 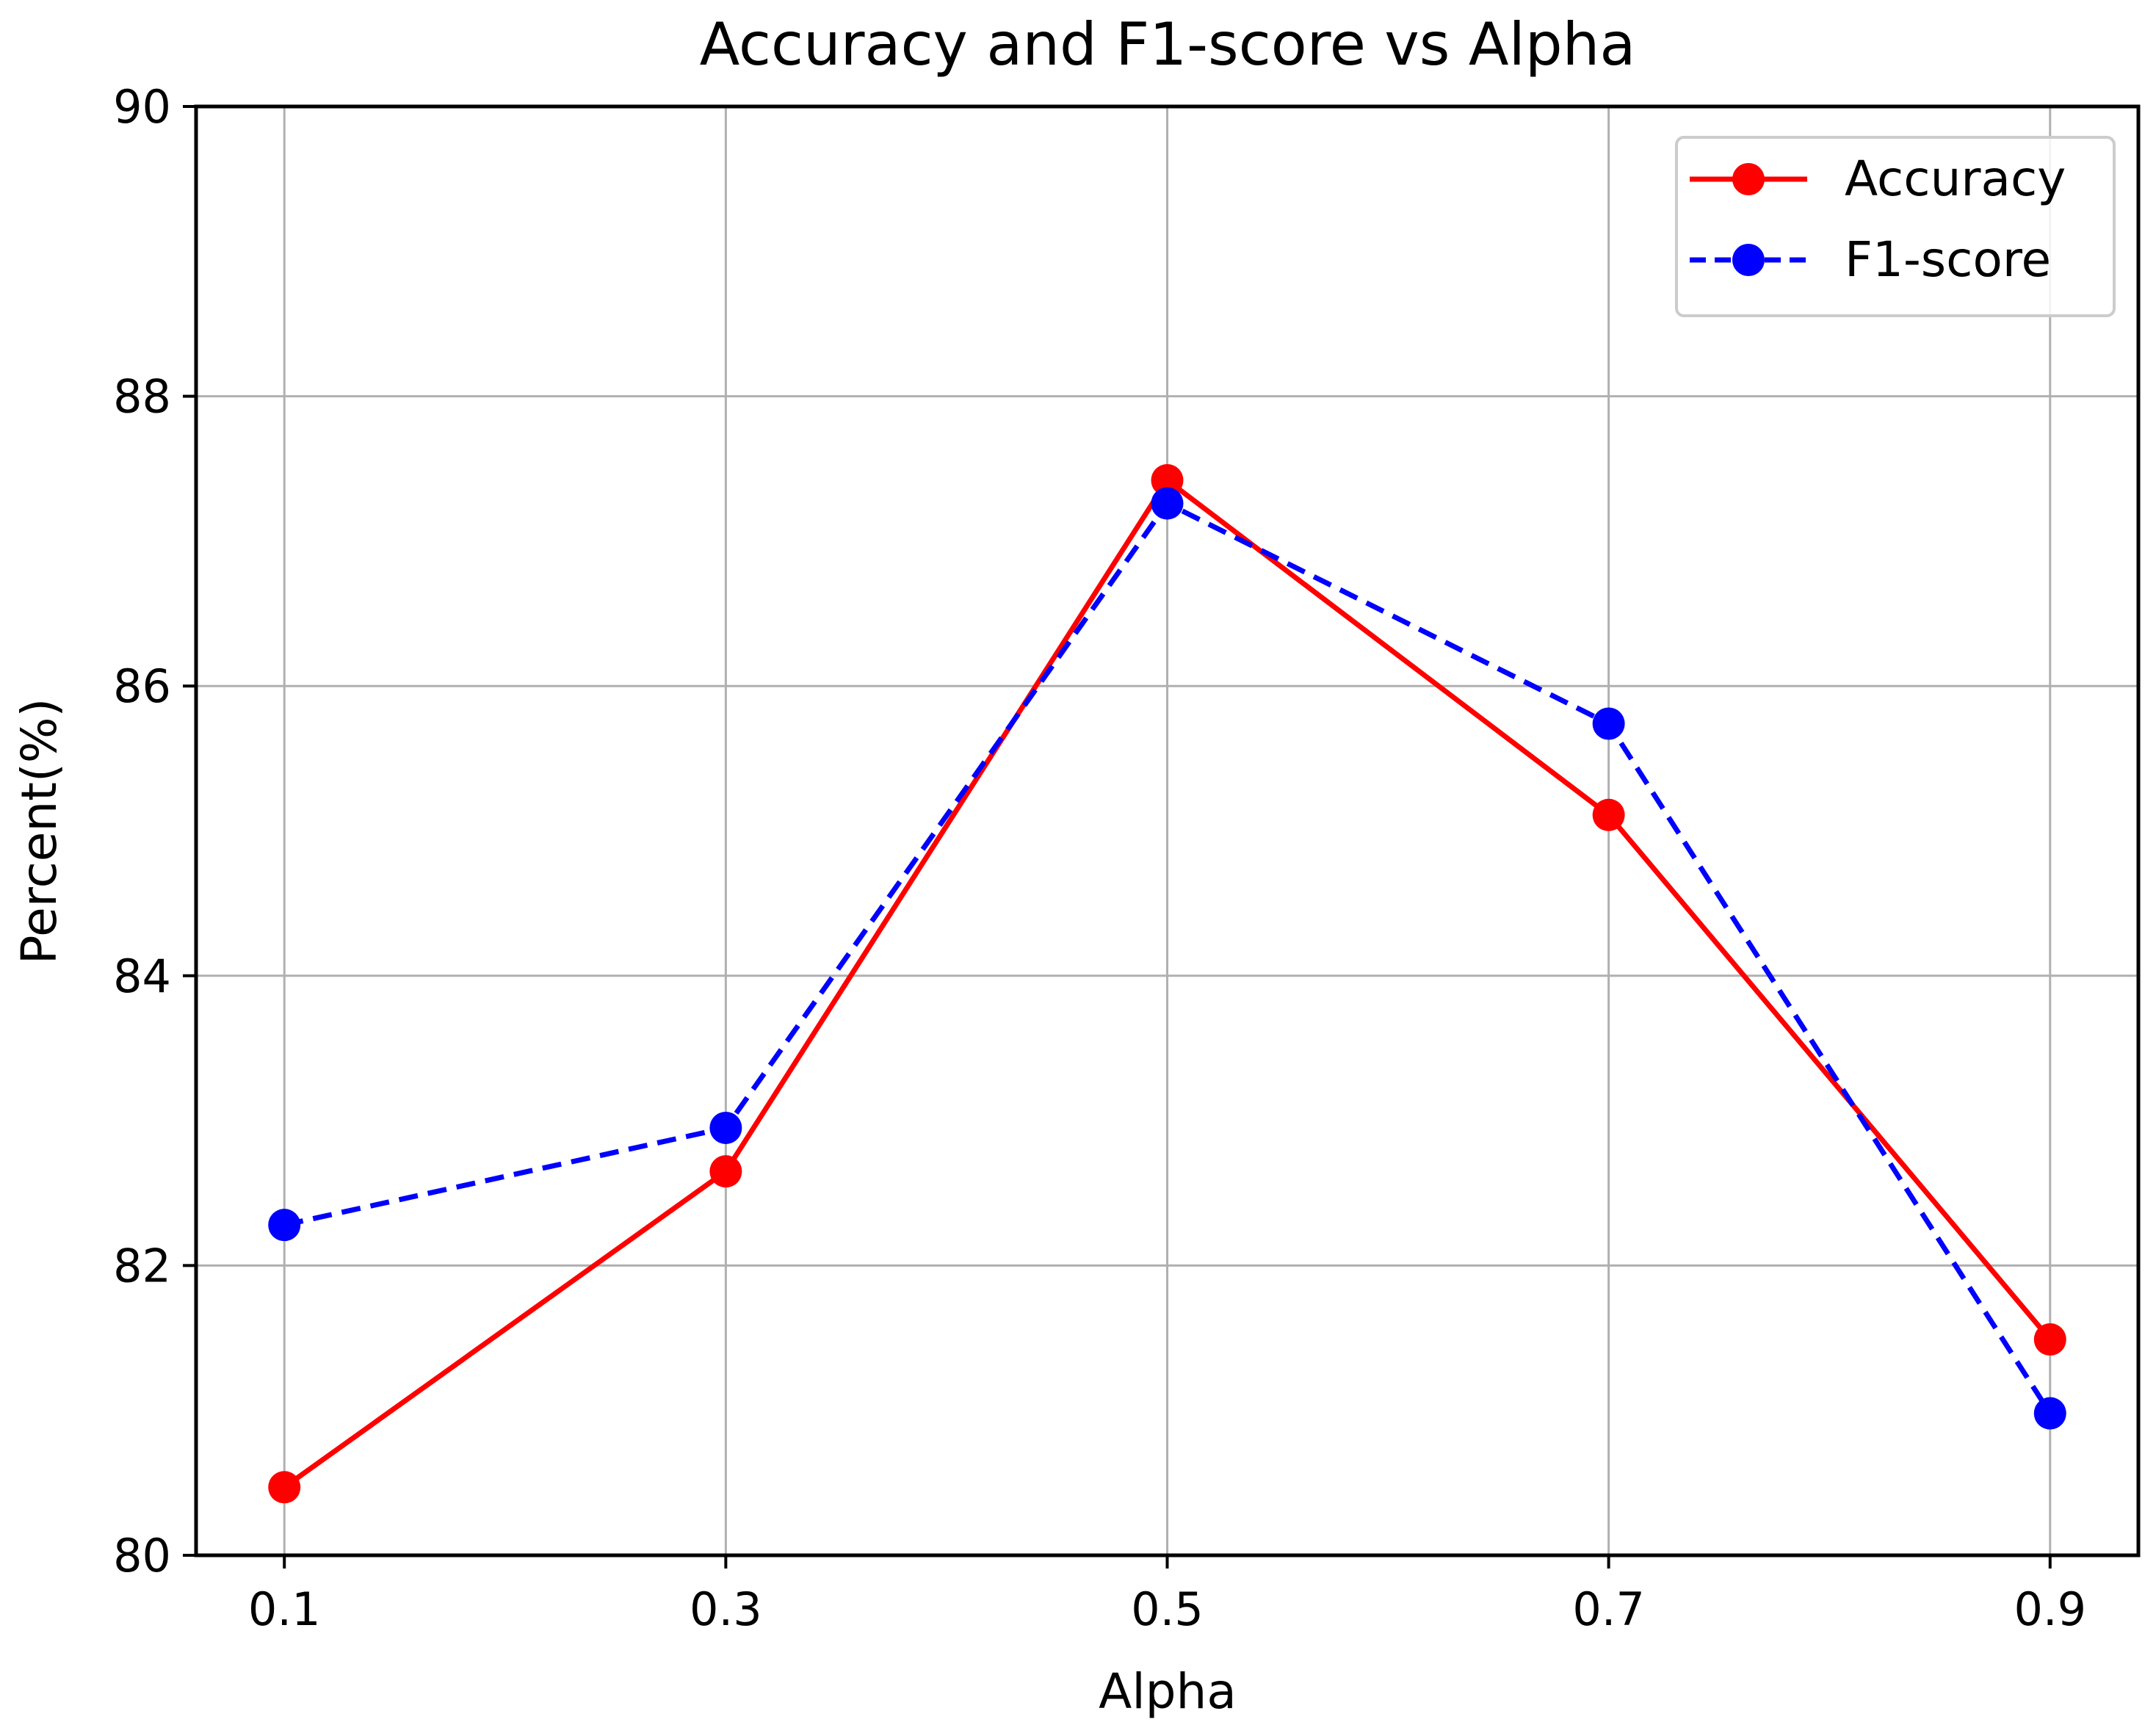 I want to click on y-tick-label: 88, so click(x=142, y=397).